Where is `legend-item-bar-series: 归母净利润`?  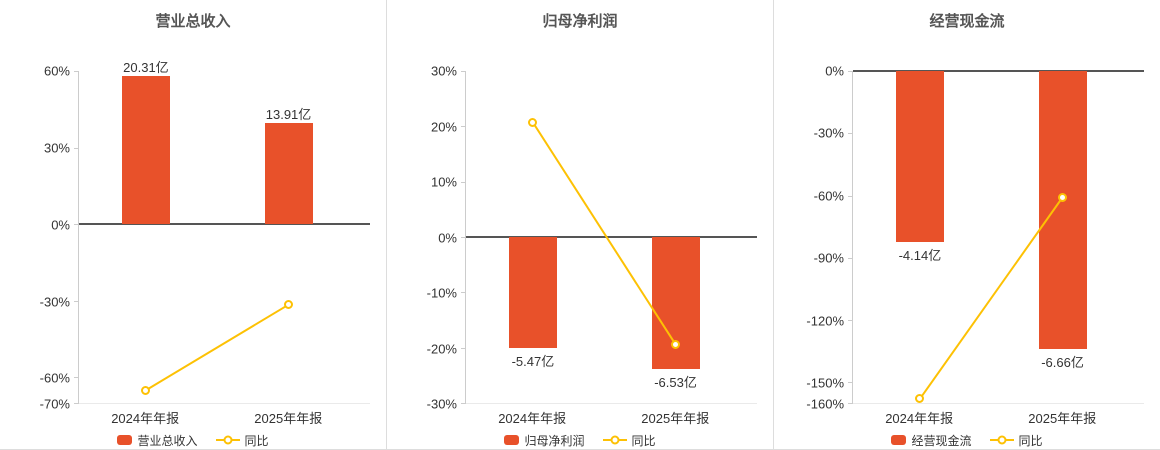
legend-item-bar-series: 归母净利润 is located at coordinates (544, 440).